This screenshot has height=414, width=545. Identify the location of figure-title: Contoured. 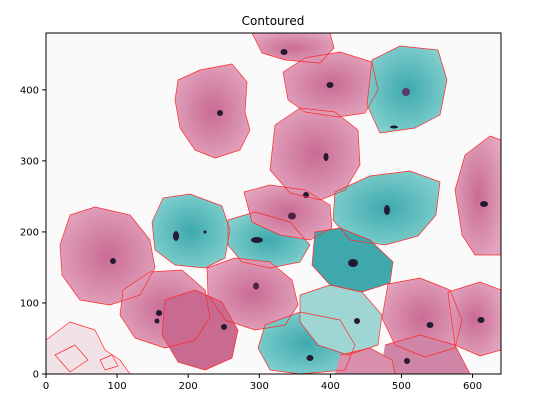
(273, 21).